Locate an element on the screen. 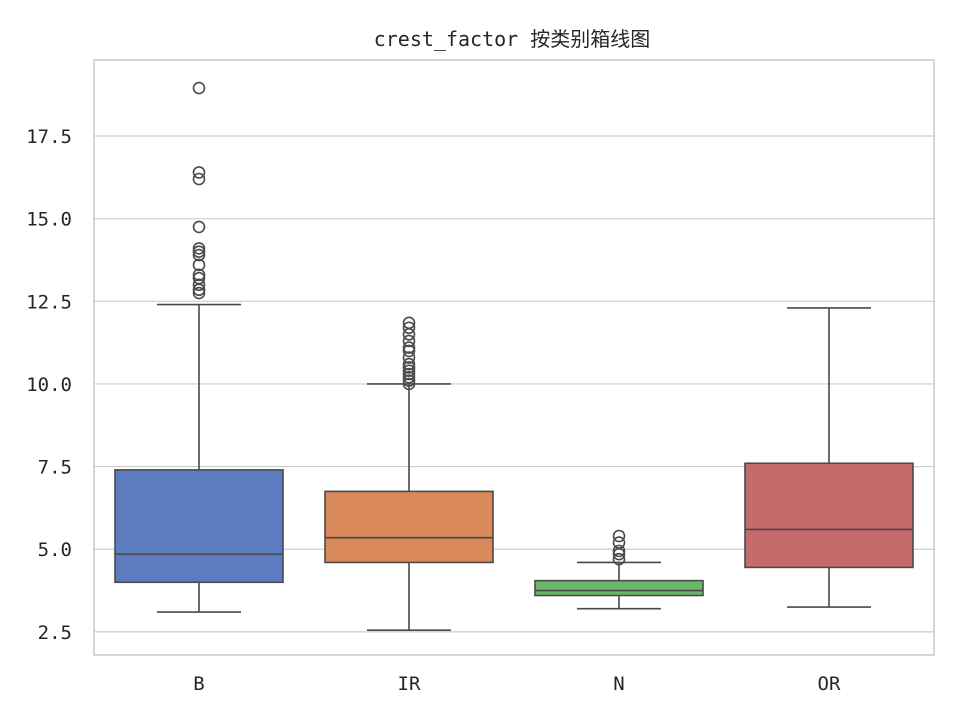  y-tick-label: 5.0 is located at coordinates (55, 550).